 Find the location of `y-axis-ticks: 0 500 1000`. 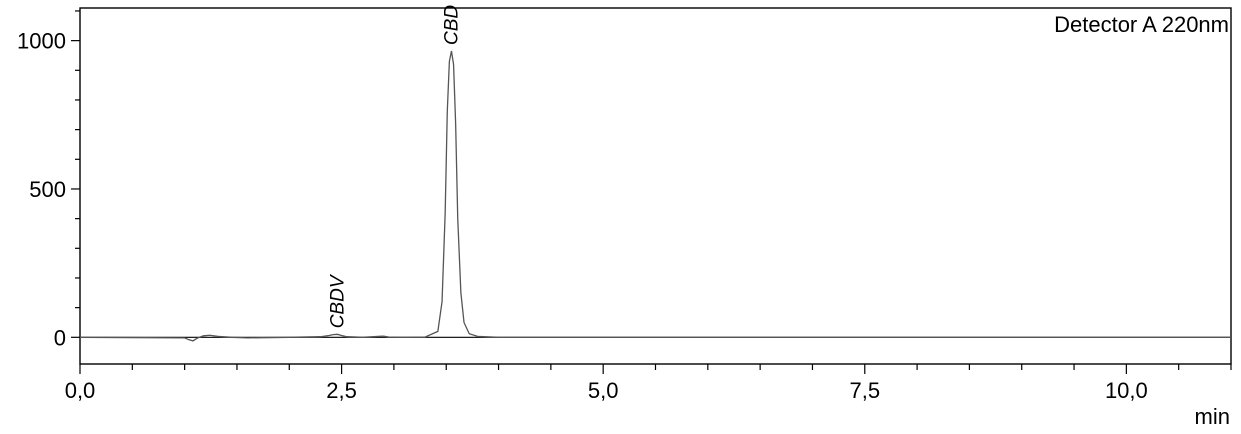

y-axis-ticks: 0 500 1000 is located at coordinates (48, 180).